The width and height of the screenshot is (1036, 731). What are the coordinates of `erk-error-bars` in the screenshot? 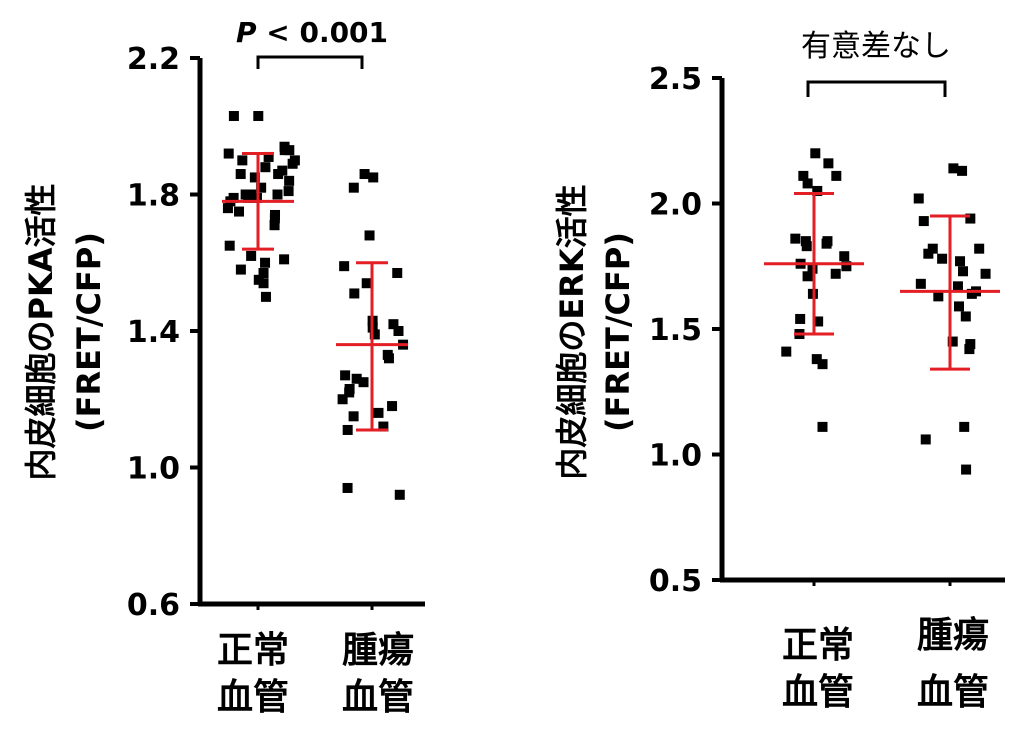 It's located at (882, 281).